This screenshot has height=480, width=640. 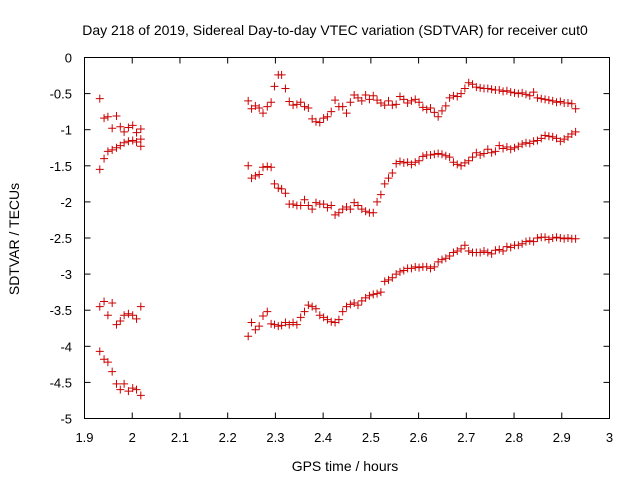 I want to click on x-tick-label: 3, so click(x=609, y=437).